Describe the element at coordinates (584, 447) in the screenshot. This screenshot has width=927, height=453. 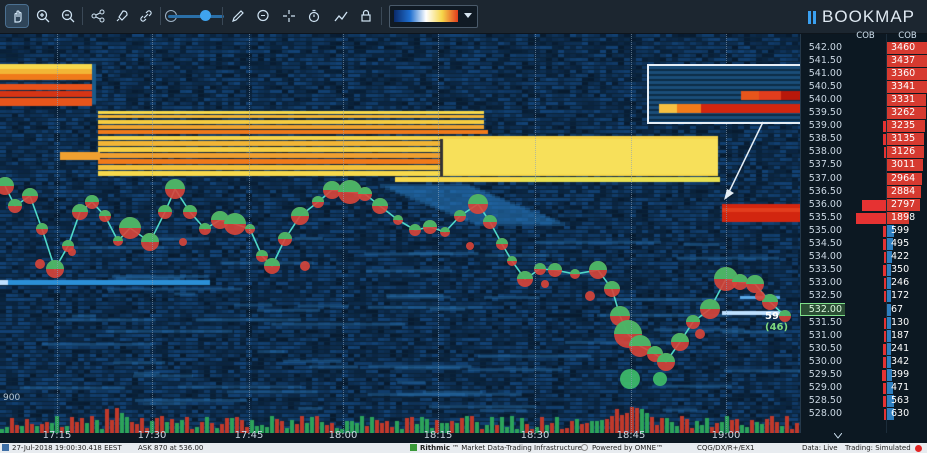
I see `omne-logo-icon` at that location.